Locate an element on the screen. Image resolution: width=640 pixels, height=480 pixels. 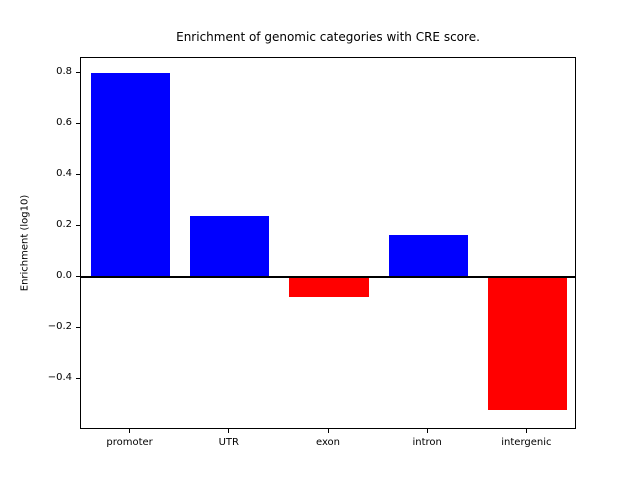
y-tick-label: 0.6 is located at coordinates (64, 123).